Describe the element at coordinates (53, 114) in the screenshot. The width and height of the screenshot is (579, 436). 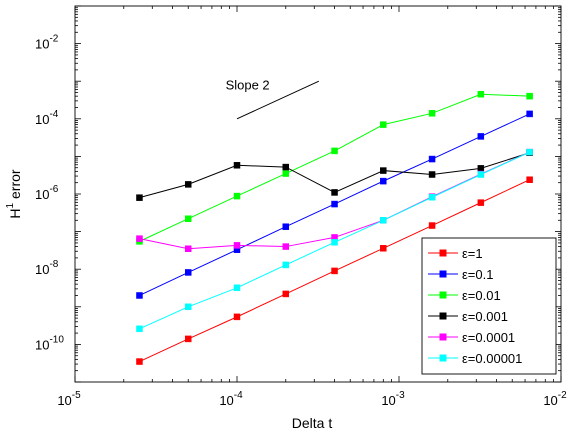
I see `y-tick-exponent: -4` at that location.